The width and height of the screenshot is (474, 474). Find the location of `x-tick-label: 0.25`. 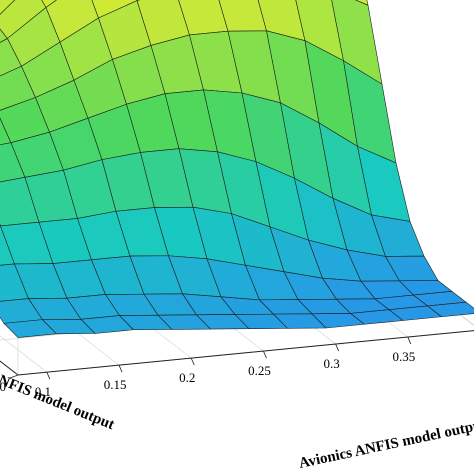

x-tick-label: 0.25 is located at coordinates (259, 370).